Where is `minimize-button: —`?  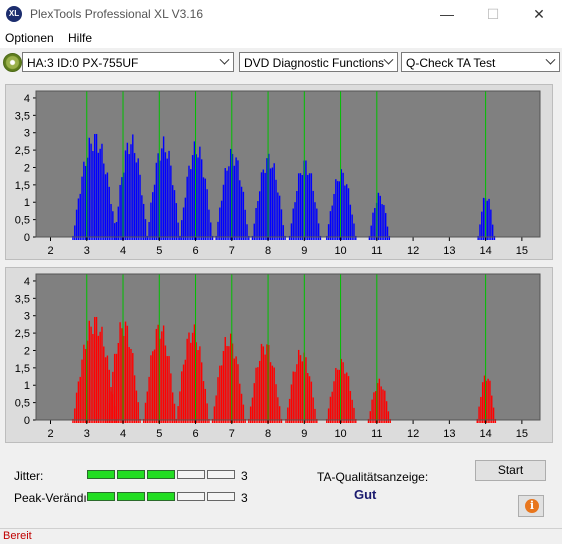 minimize-button: — is located at coordinates (447, 14).